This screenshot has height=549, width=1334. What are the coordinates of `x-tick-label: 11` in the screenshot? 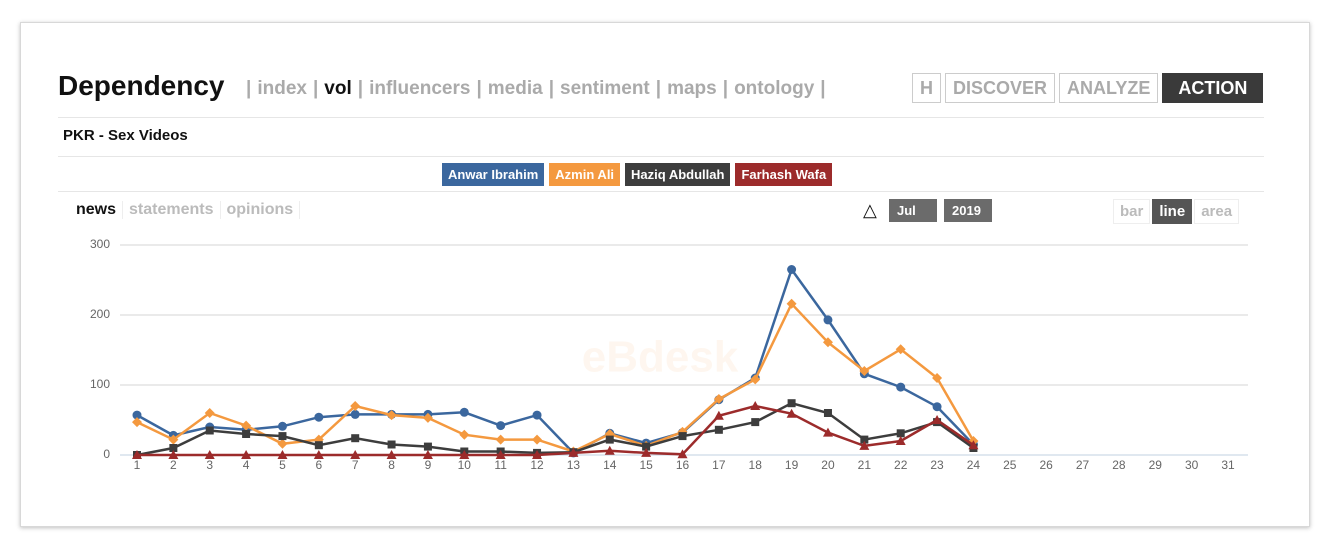 It's located at (500, 465).